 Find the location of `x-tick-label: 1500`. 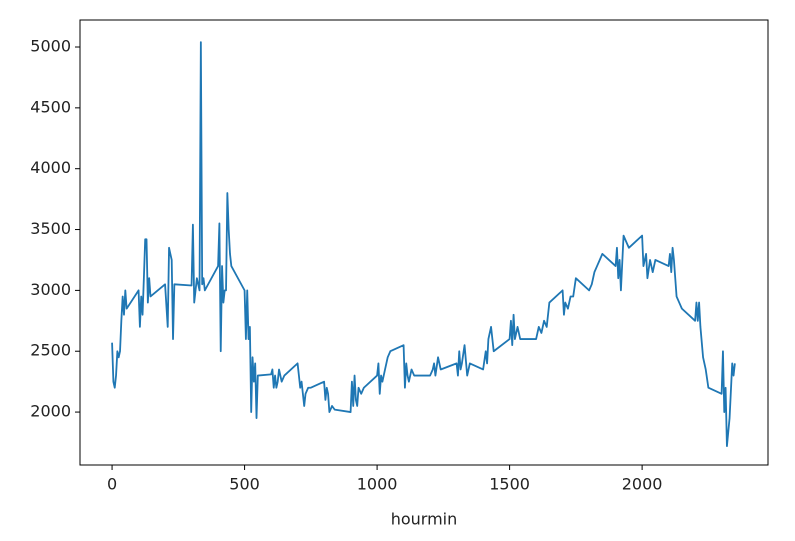

x-tick-label: 1500 is located at coordinates (509, 484).